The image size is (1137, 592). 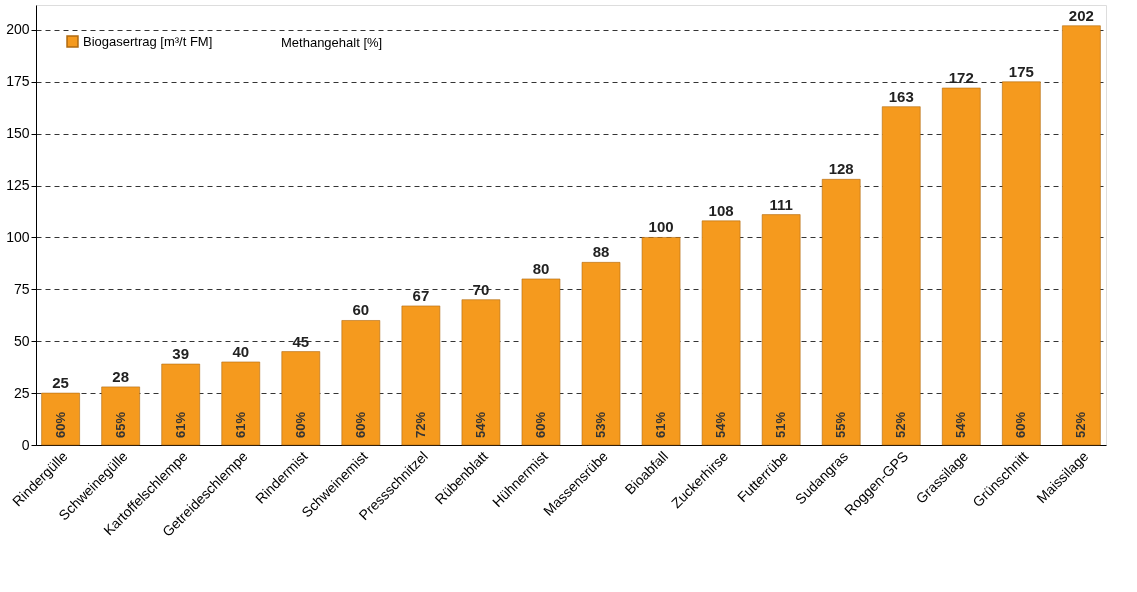 I want to click on data-label: 202, so click(x=1081, y=15).